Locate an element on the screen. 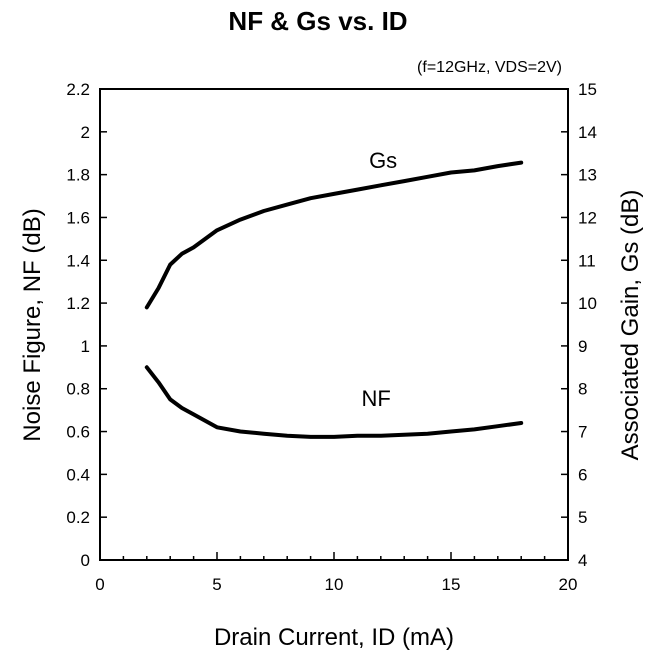 Image resolution: width=650 pixels, height=658 pixels. y-right-tick-label: 4 is located at coordinates (582, 560).